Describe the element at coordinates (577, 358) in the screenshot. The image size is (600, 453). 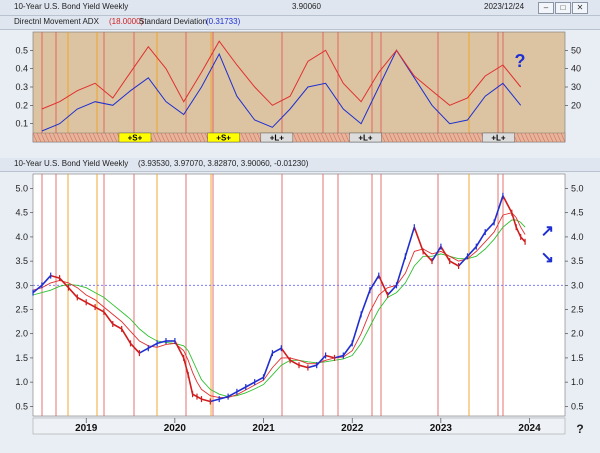
I see `y-tick-label-right: 1.5` at that location.